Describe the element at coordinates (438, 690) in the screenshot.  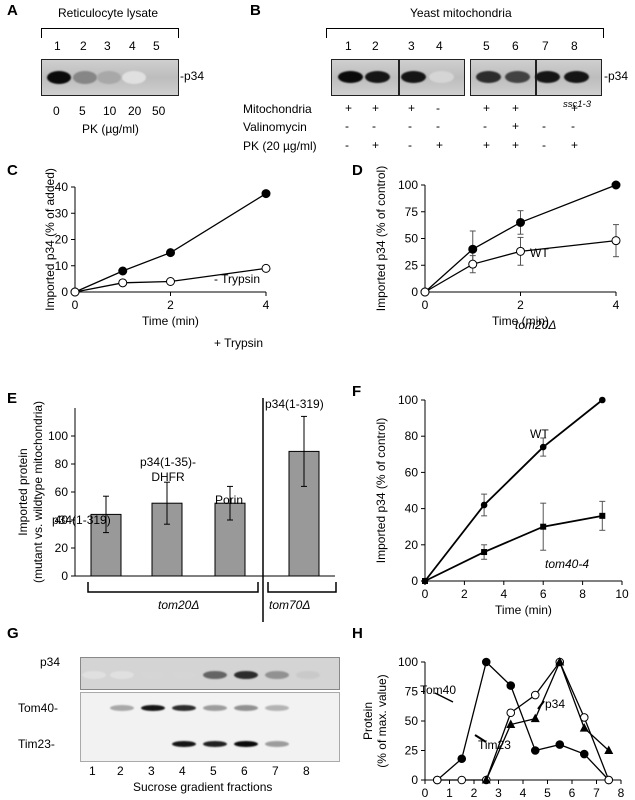
I see `panel-h-legend-tom40: Tom40` at that location.